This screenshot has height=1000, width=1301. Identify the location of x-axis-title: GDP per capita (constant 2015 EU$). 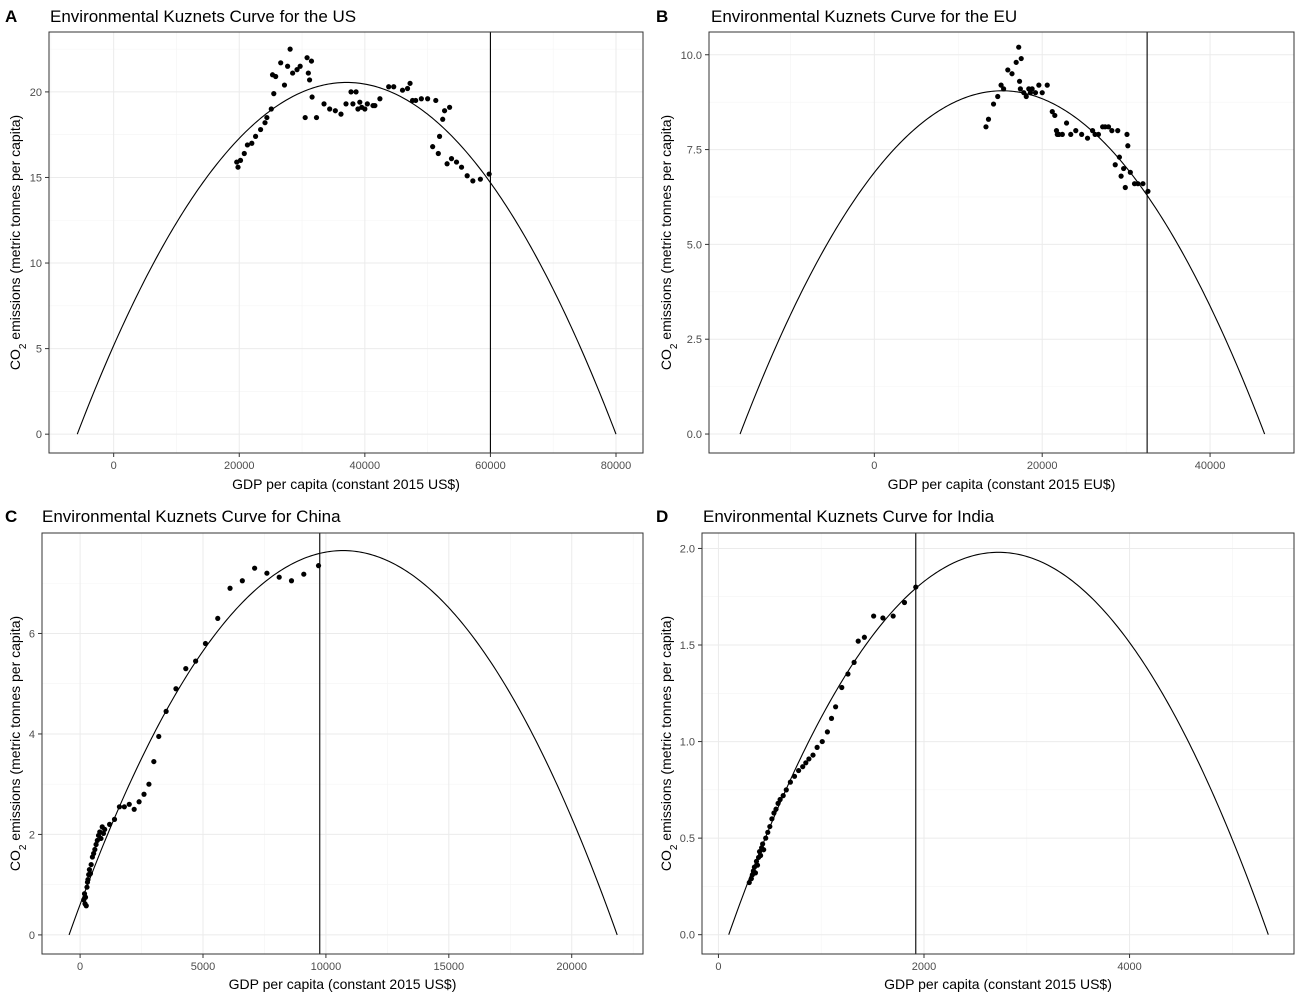
(1002, 484).